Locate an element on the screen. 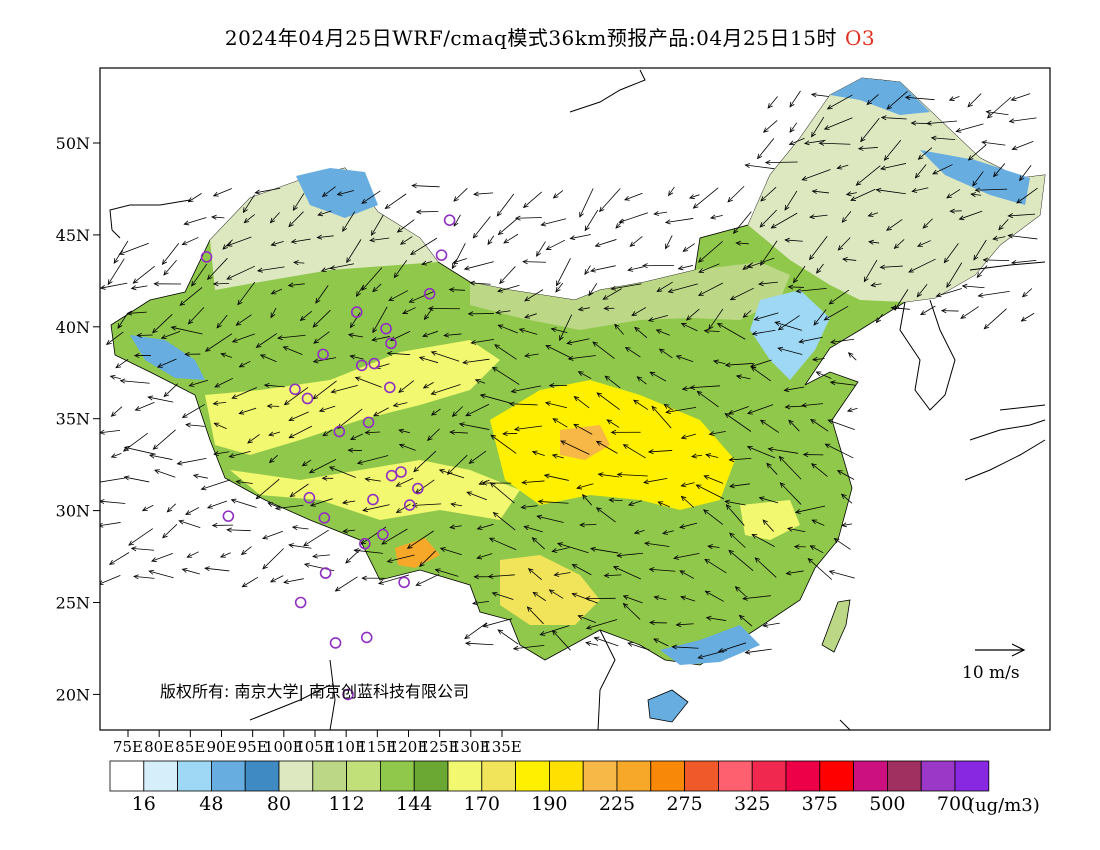  hot-spot-tibet is located at coordinates (417, 553).